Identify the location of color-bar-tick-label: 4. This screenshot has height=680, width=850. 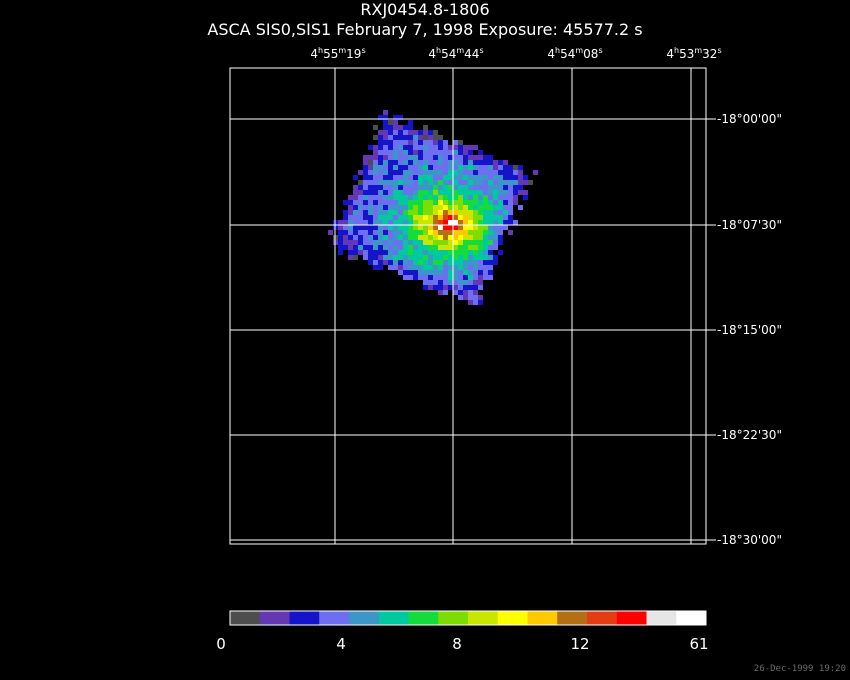
(341, 644).